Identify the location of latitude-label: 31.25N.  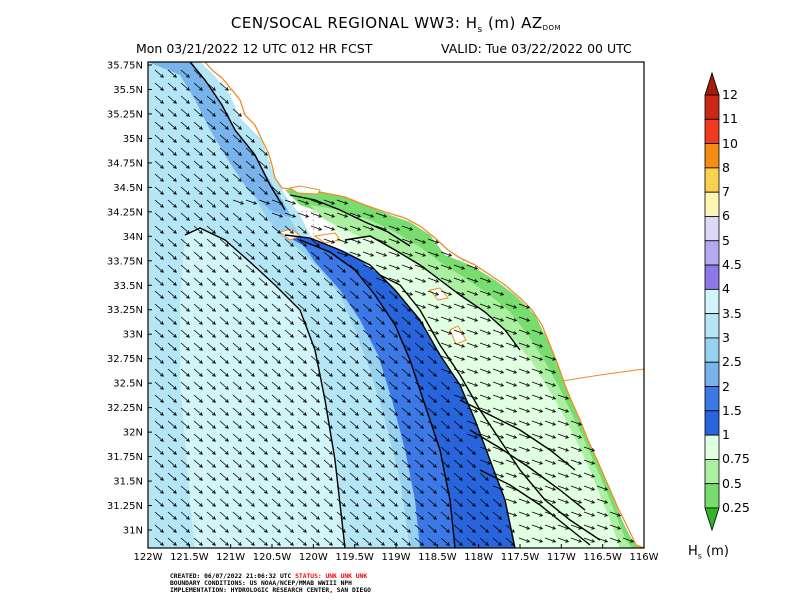
(125, 506).